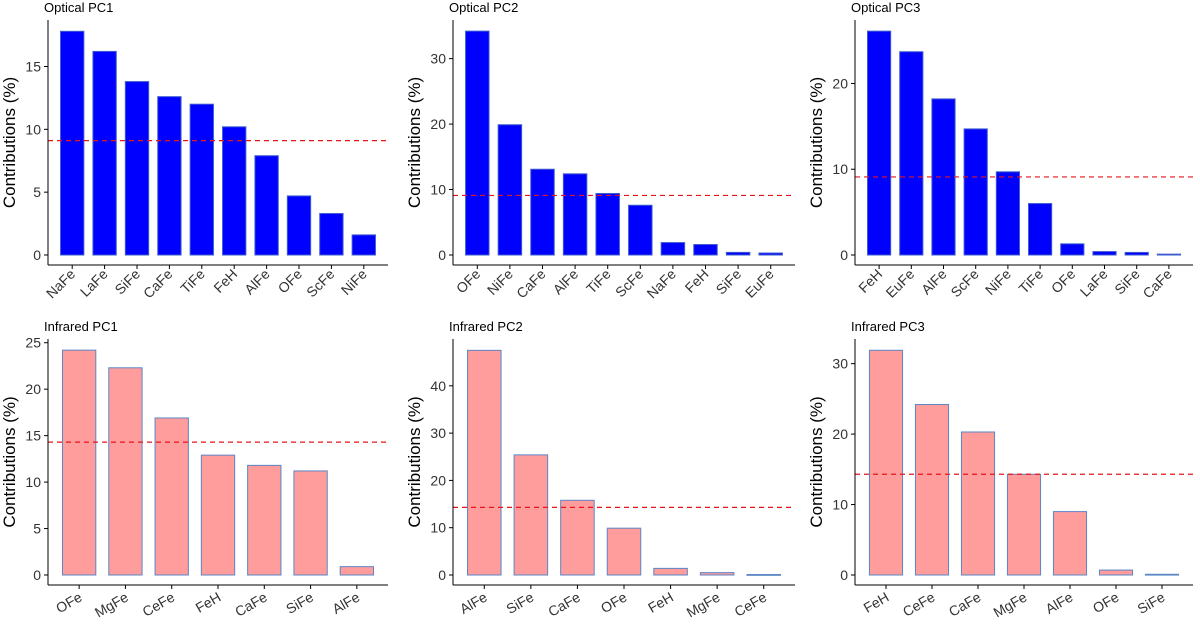 This screenshot has height=628, width=1200. I want to click on panel-title: Infrared PC1, so click(81, 326).